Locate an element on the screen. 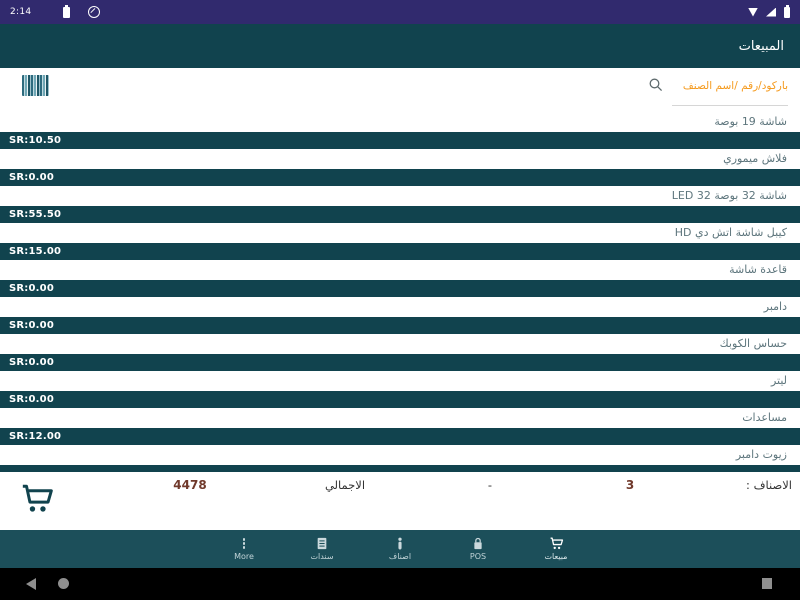  tab-vouchers: سندات is located at coordinates (322, 549).